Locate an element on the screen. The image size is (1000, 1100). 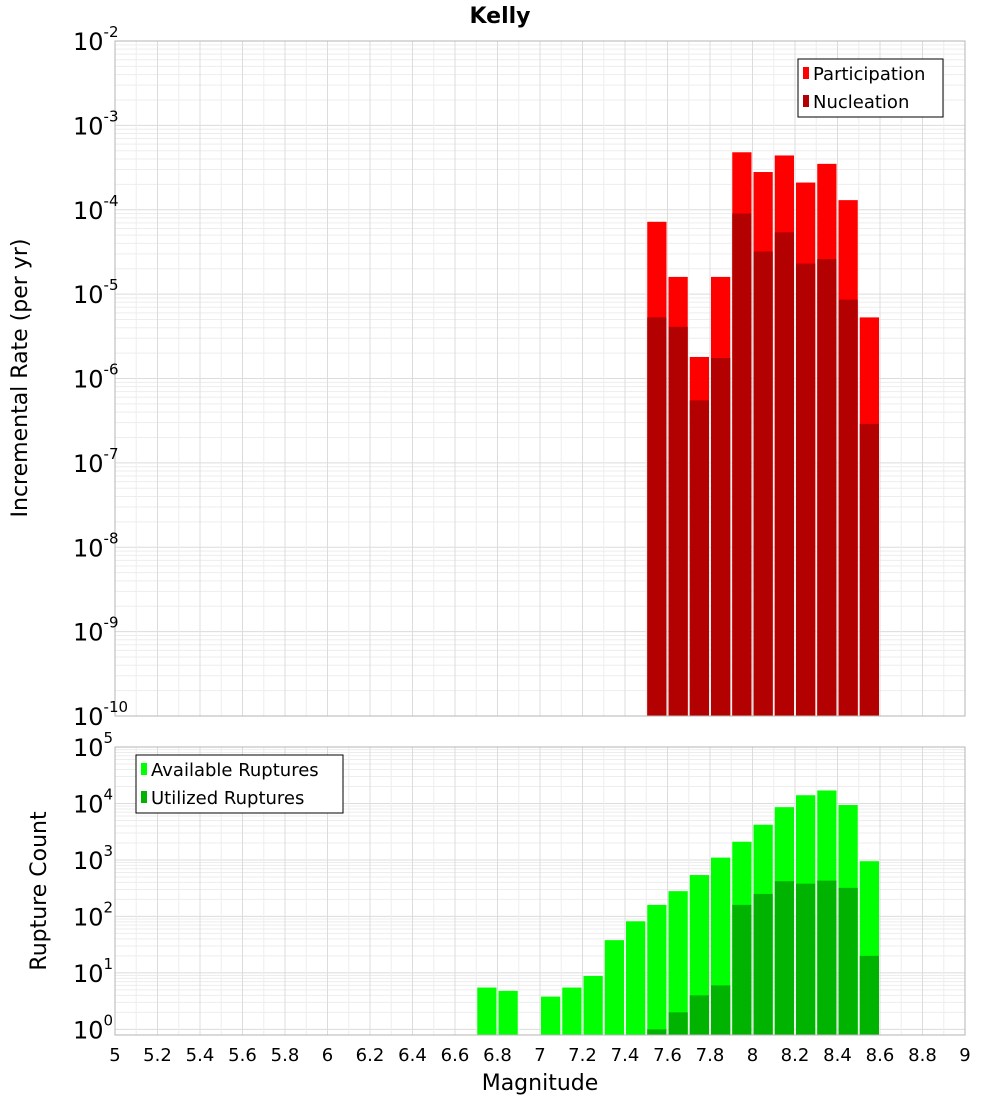
x-tick-label: 9 is located at coordinates (964, 1055).